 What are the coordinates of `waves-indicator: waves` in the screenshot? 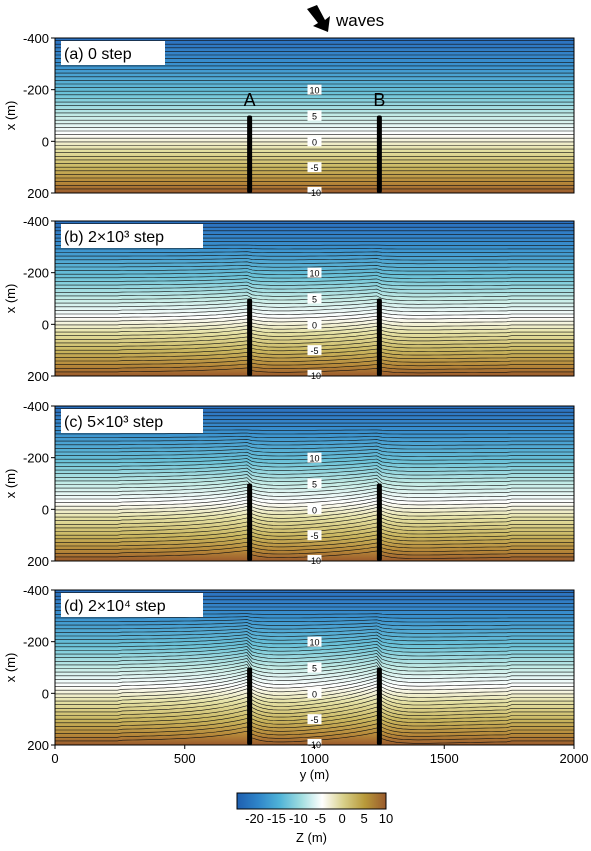 It's located at (345, 18).